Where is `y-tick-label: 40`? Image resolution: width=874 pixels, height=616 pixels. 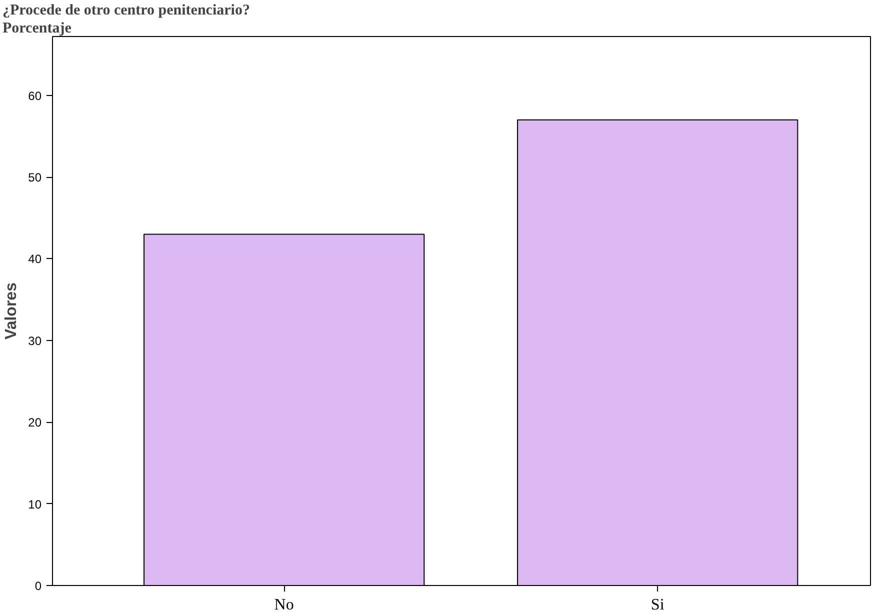
y-tick-label: 40 is located at coordinates (35, 259).